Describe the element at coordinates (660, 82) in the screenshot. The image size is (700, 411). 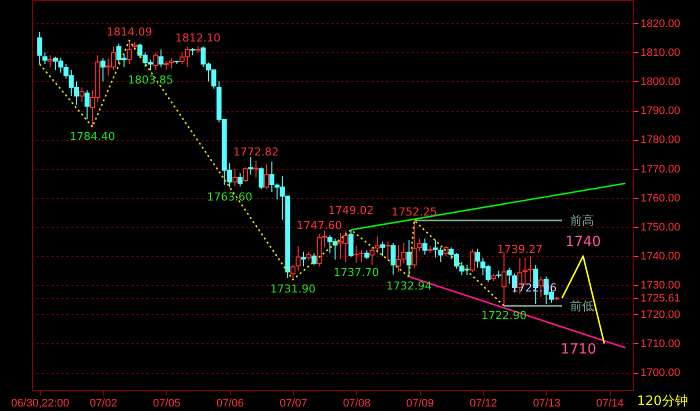
I see `y-tick-label: 1800.00` at that location.